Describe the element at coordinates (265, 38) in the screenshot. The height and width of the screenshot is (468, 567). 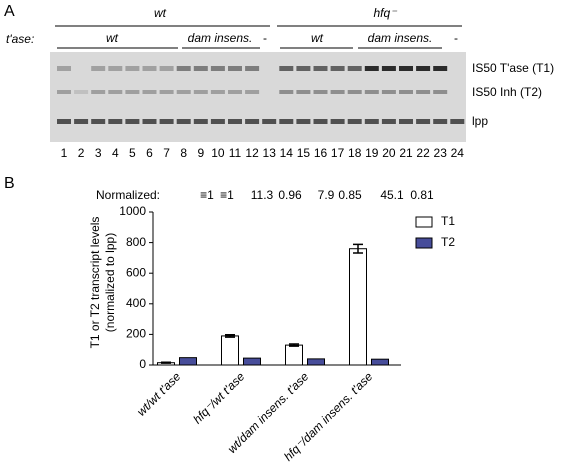
I see `tase-group: -` at that location.